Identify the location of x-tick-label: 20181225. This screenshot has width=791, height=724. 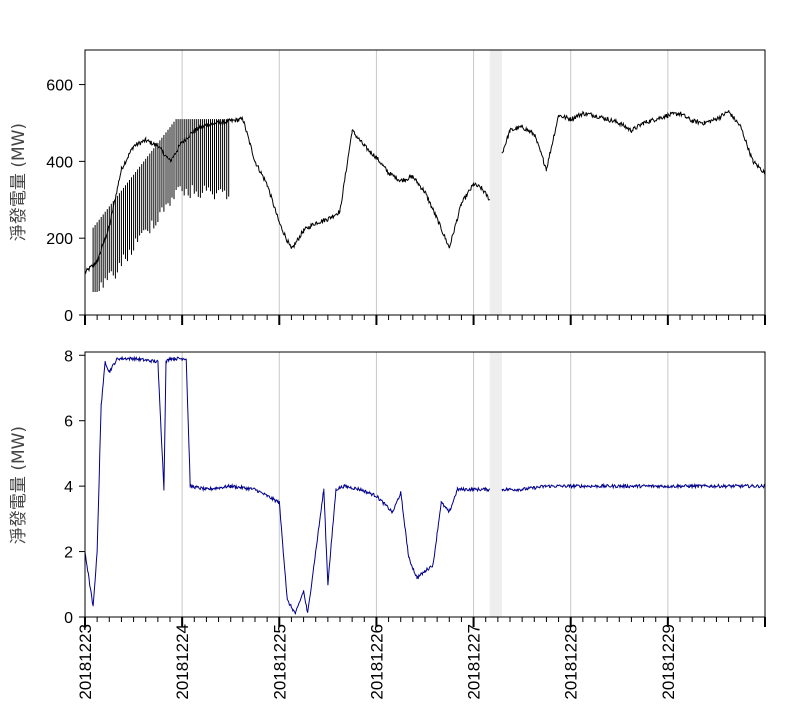
(279, 662).